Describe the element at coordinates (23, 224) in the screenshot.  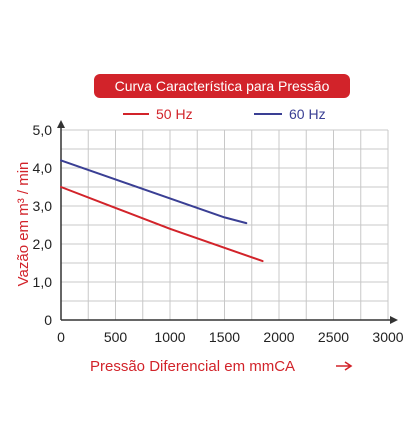
I see `y-axis-label: Vazão em m³ / min` at that location.